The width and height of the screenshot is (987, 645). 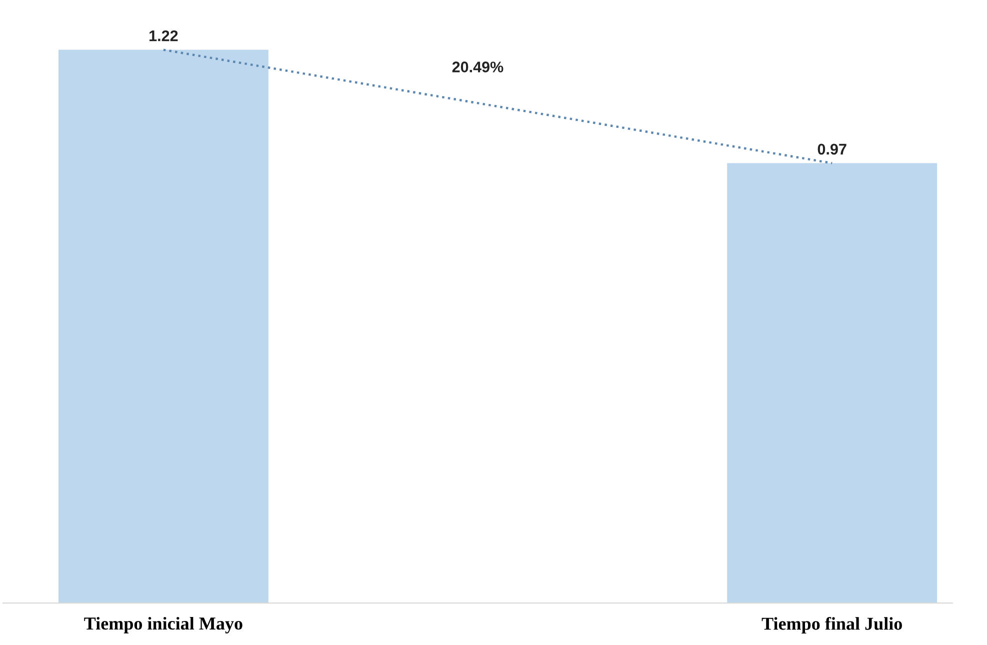 I want to click on annotation: 20.49%, so click(x=478, y=67).